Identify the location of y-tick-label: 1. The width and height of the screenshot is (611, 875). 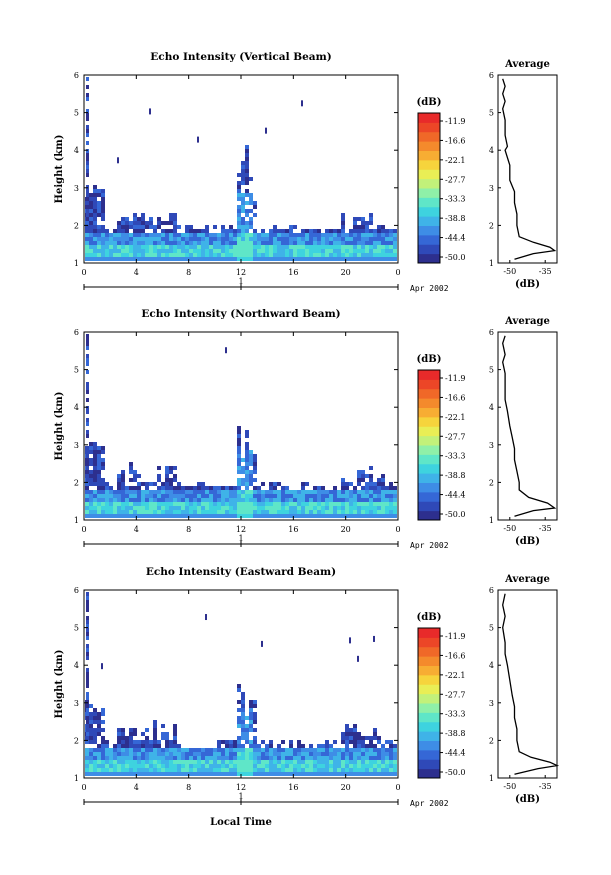
(76, 263).